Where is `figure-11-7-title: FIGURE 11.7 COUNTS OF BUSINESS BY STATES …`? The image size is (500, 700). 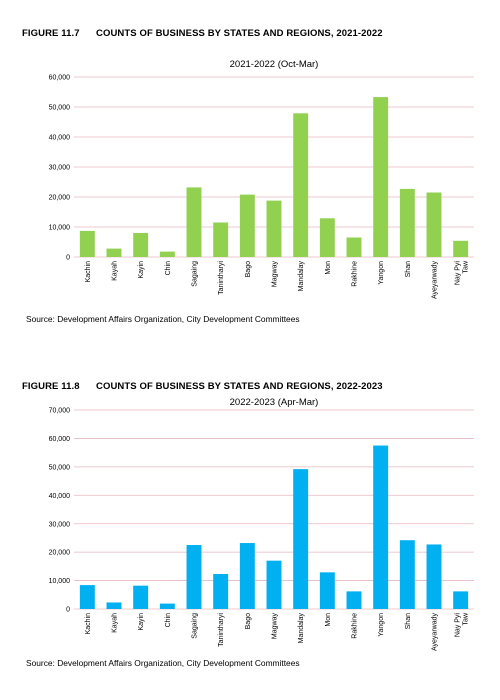 figure-11-7-title: FIGURE 11.7 COUNTS OF BUSINESS BY STATES … is located at coordinates (202, 33).